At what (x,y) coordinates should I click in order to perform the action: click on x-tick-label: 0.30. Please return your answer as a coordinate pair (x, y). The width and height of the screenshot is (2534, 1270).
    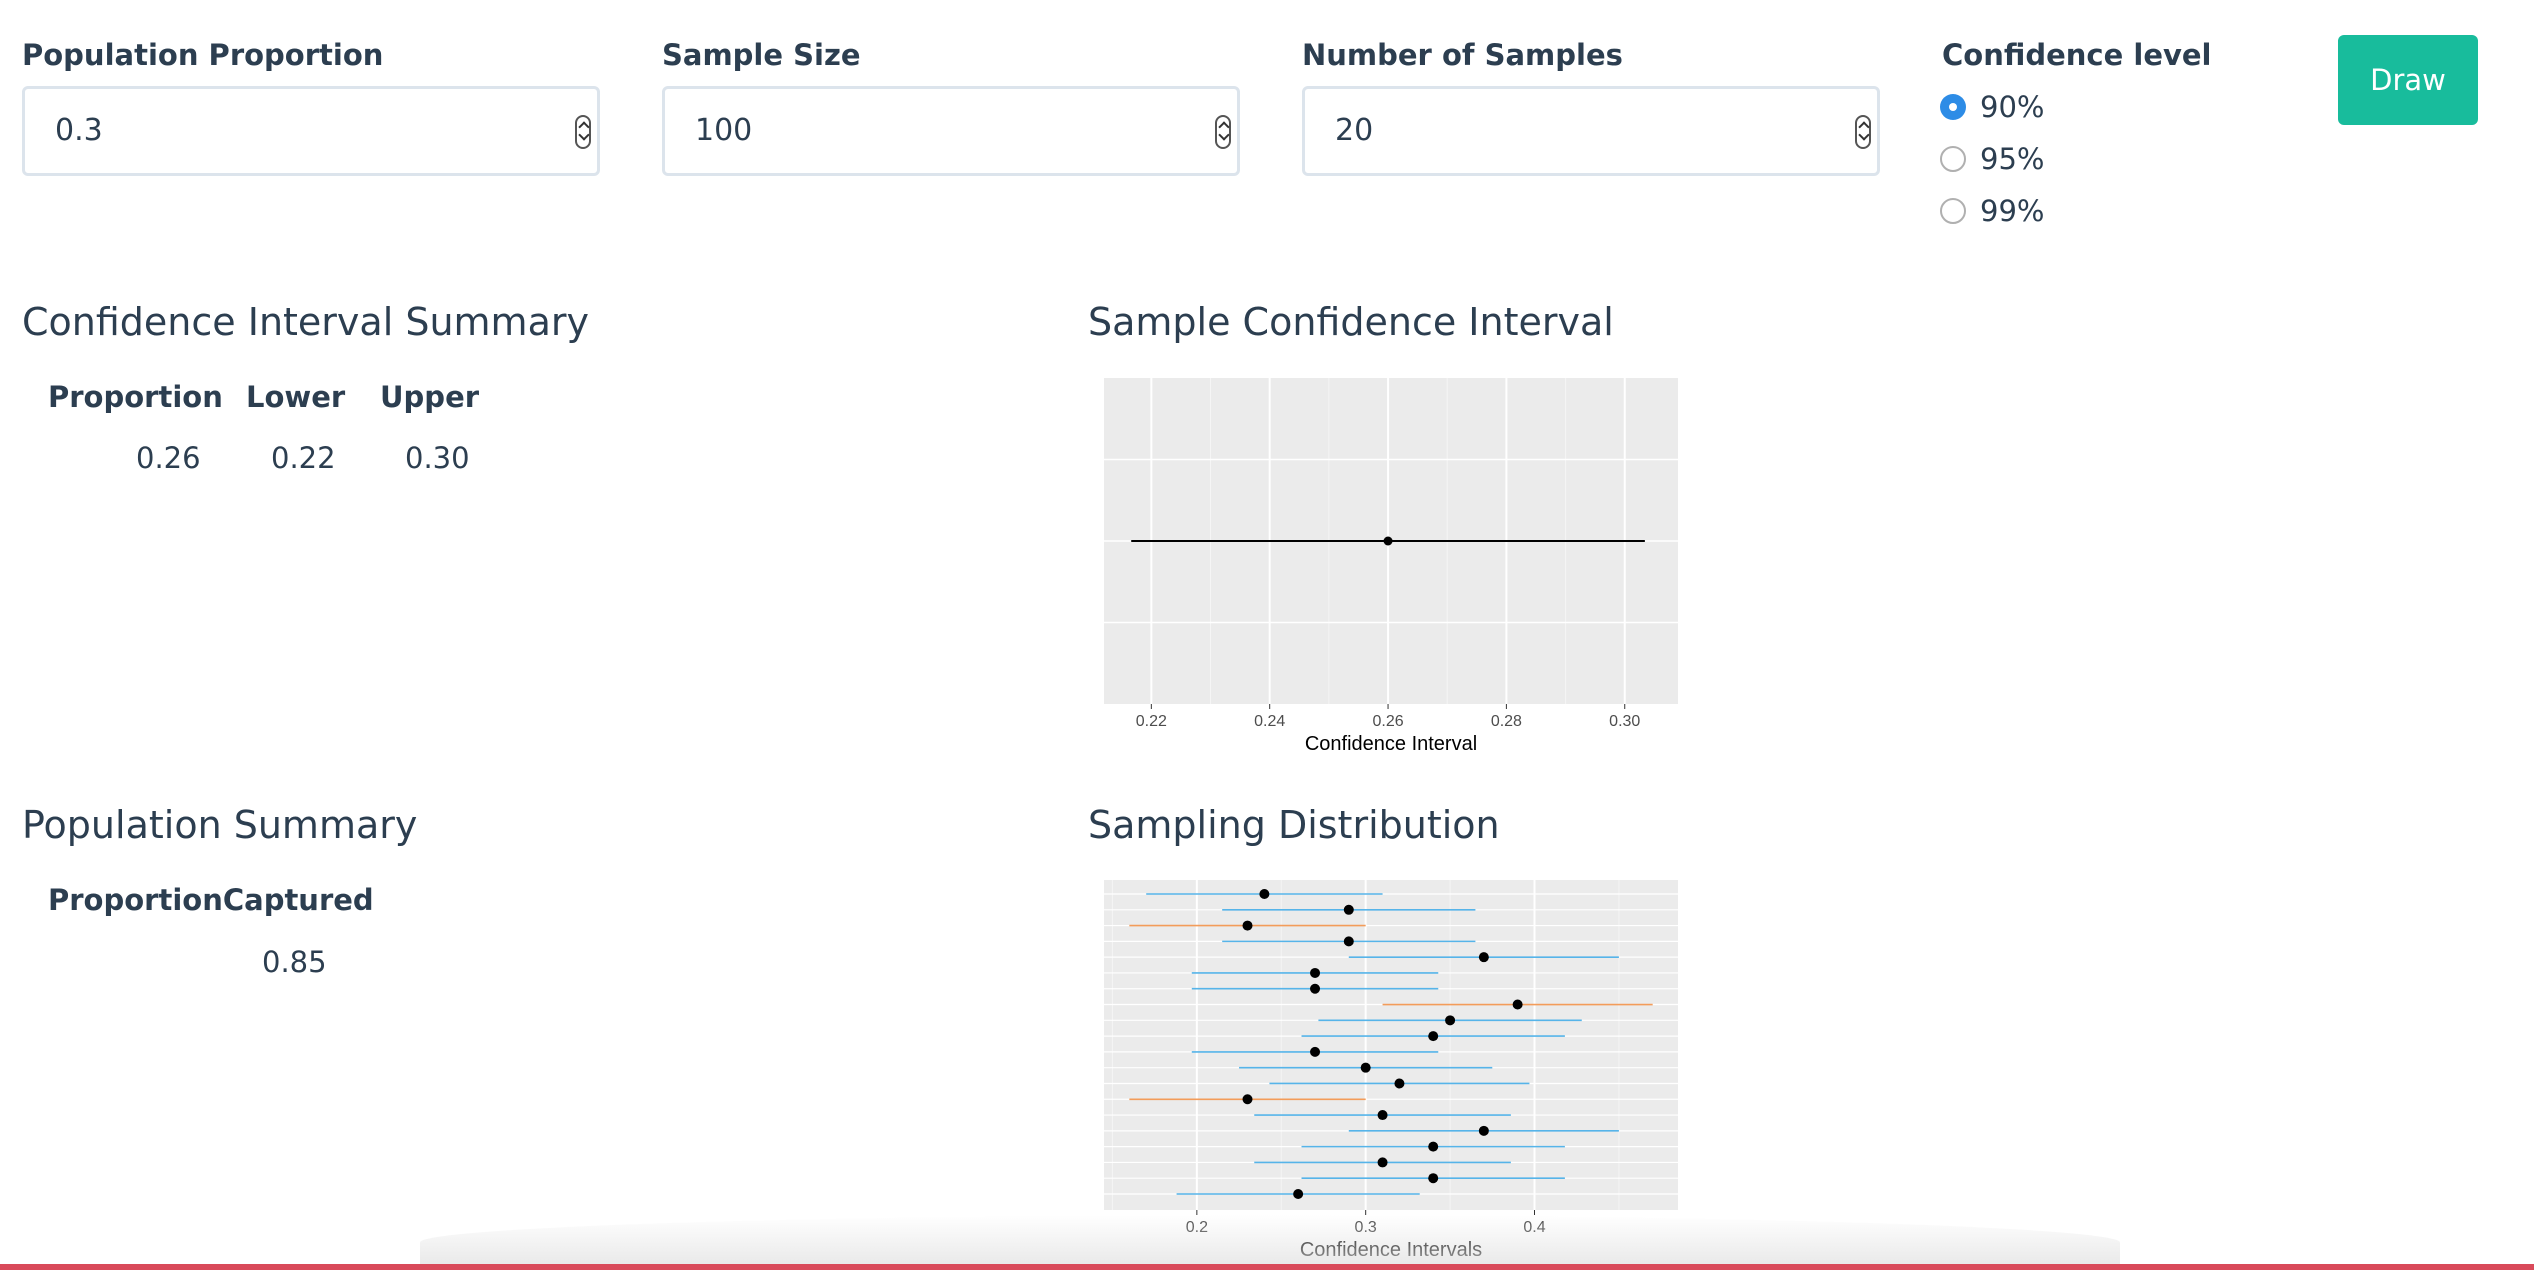
    Looking at the image, I should click on (1624, 721).